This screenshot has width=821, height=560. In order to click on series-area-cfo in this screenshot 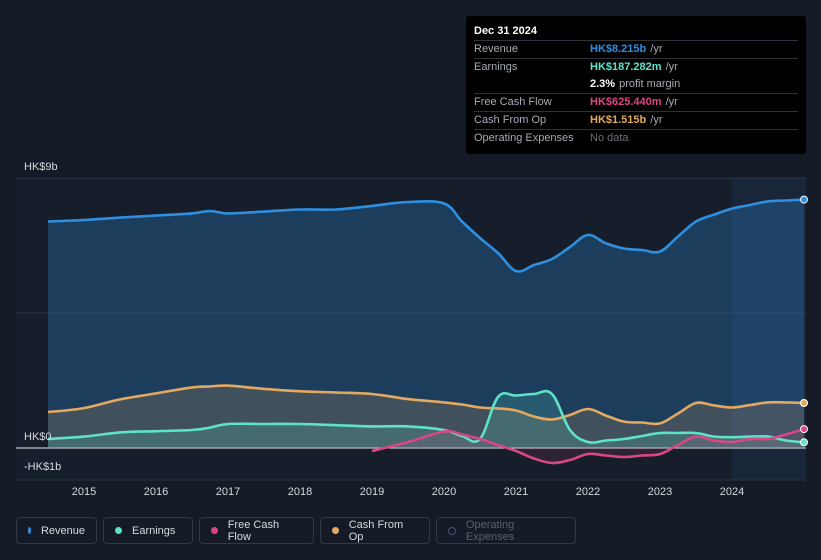, I will do `click(426, 416)`.